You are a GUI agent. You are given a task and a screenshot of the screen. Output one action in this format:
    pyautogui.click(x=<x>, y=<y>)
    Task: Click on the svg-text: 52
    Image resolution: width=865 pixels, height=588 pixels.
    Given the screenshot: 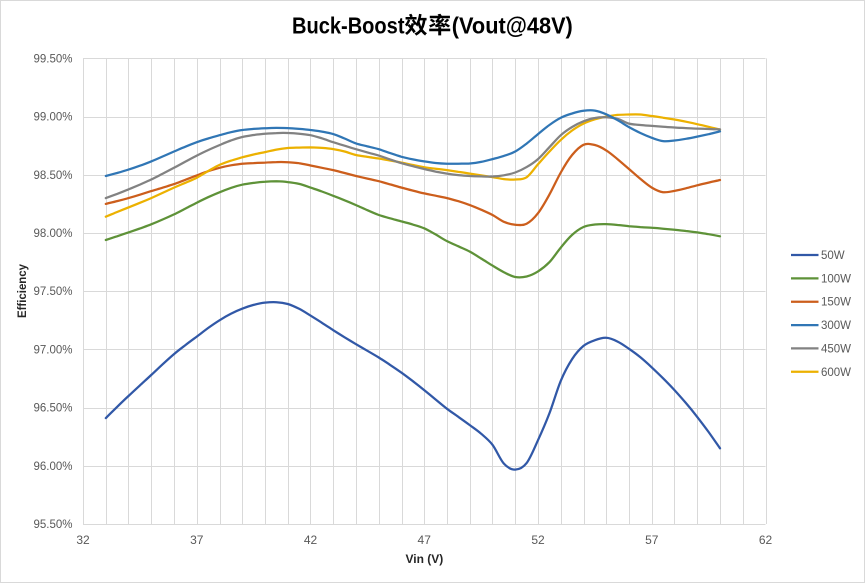 What is the action you would take?
    pyautogui.click(x=538, y=540)
    